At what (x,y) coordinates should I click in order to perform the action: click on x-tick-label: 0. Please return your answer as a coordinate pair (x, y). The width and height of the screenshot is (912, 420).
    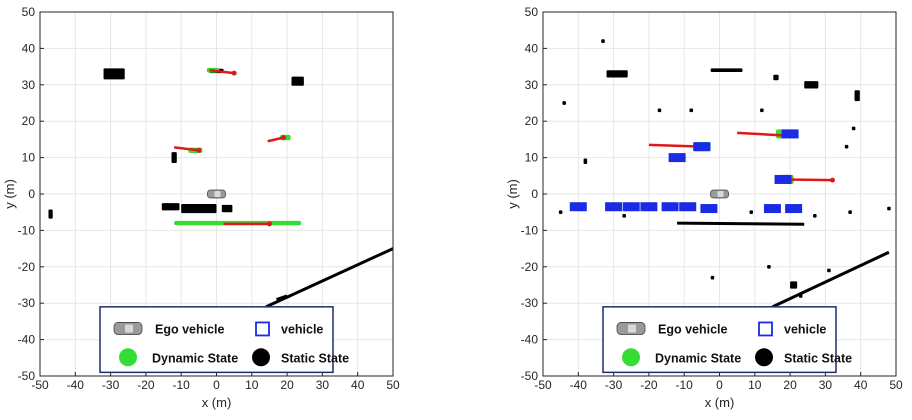
    Looking at the image, I should click on (719, 385).